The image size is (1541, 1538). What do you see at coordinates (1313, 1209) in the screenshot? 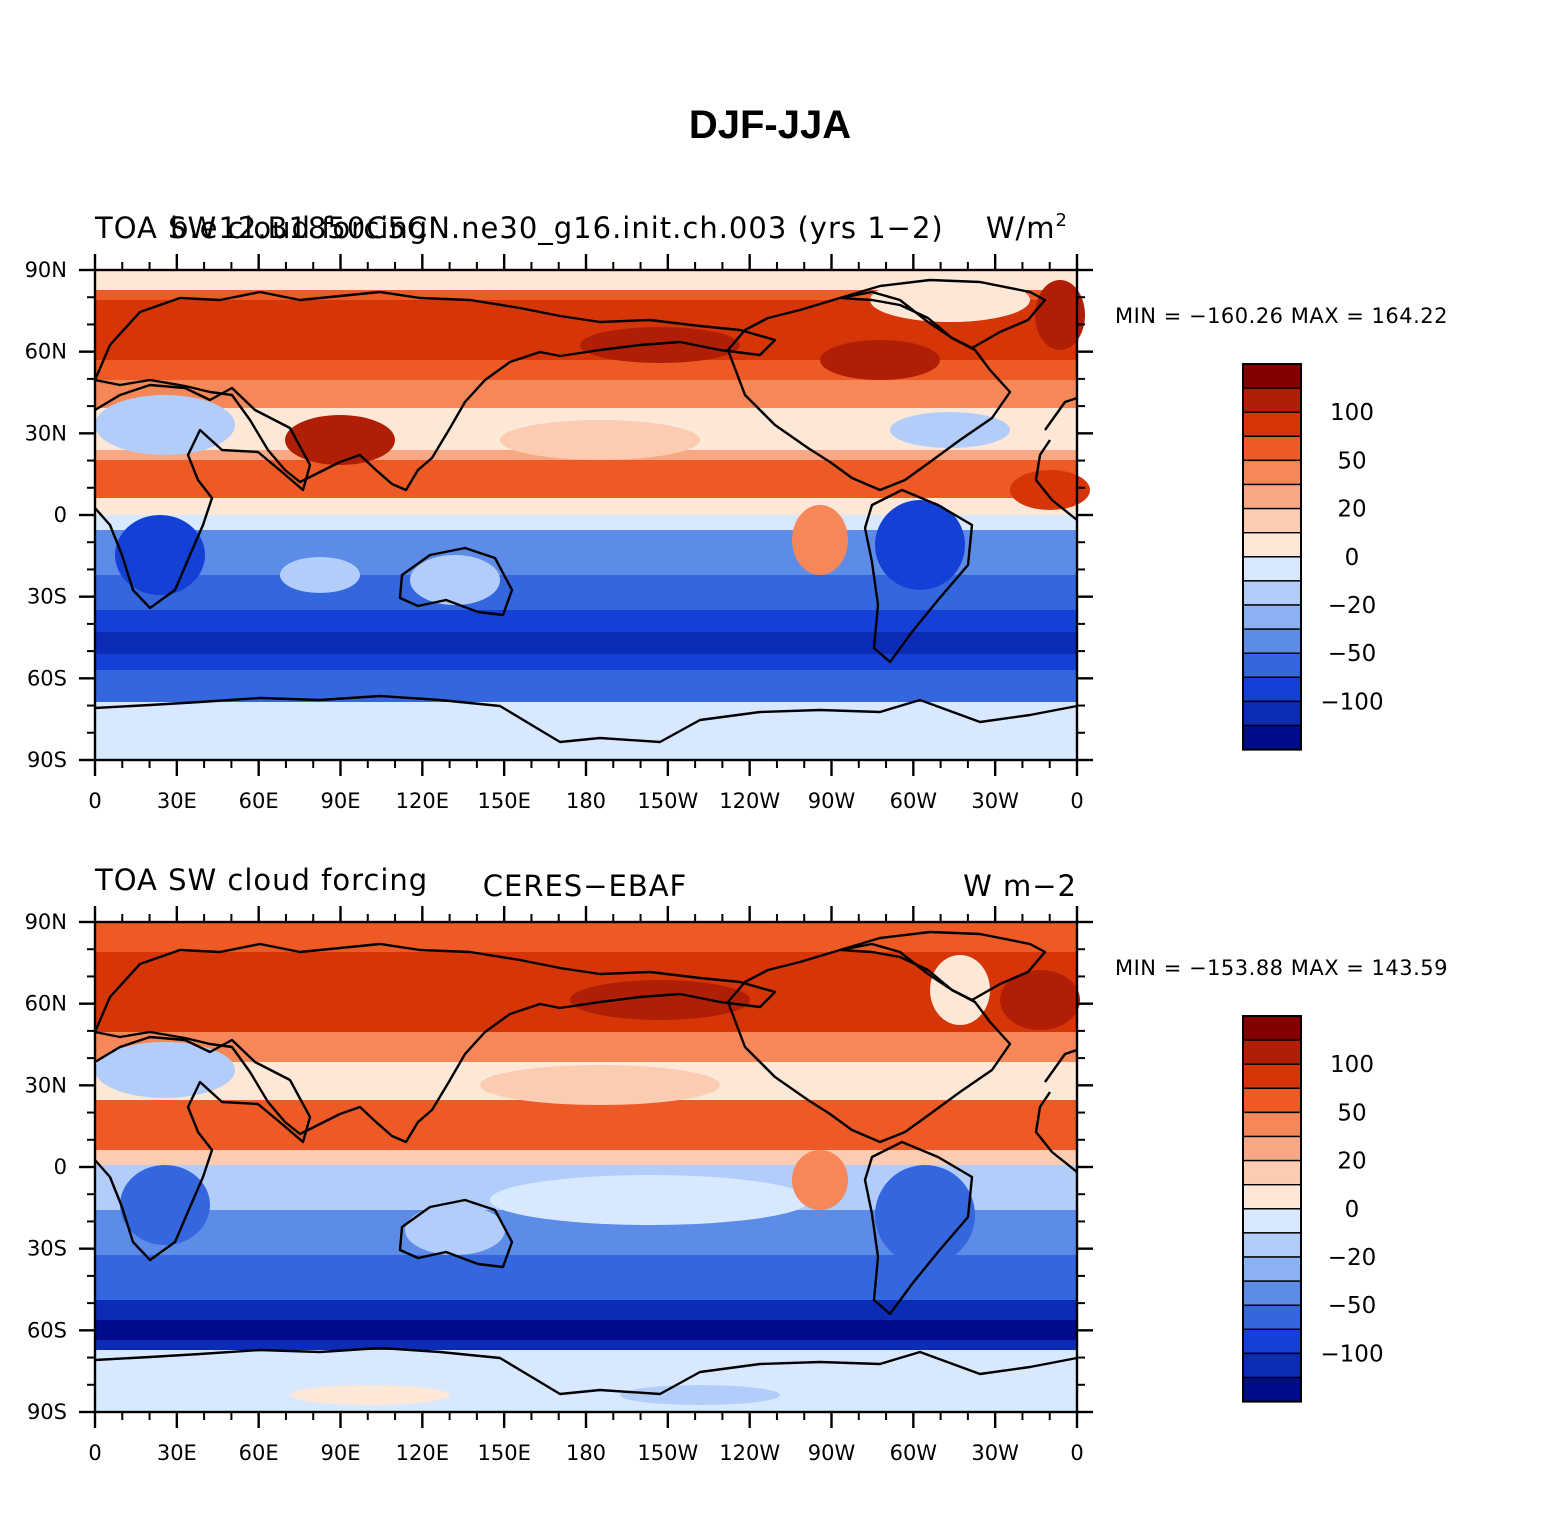
I see `colorbar: 100 50 20 0 −20 −50 −100` at bounding box center [1313, 1209].